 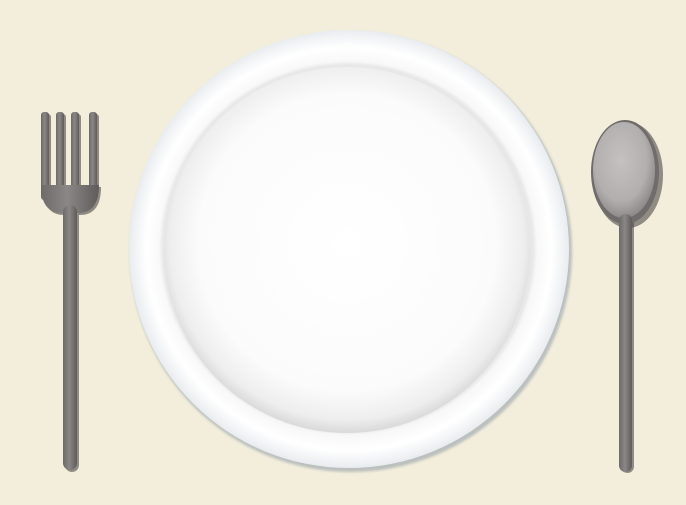 What do you see at coordinates (627, 296) in the screenshot?
I see `spoon-icon` at bounding box center [627, 296].